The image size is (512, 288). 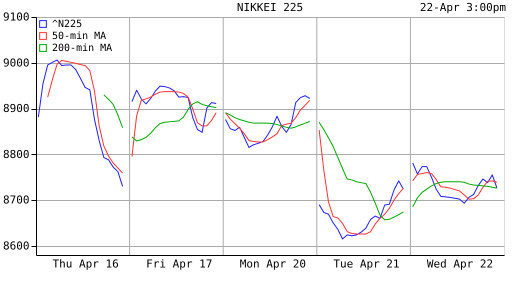 What do you see at coordinates (67, 24) in the screenshot?
I see `legend-label: ^N225` at bounding box center [67, 24].